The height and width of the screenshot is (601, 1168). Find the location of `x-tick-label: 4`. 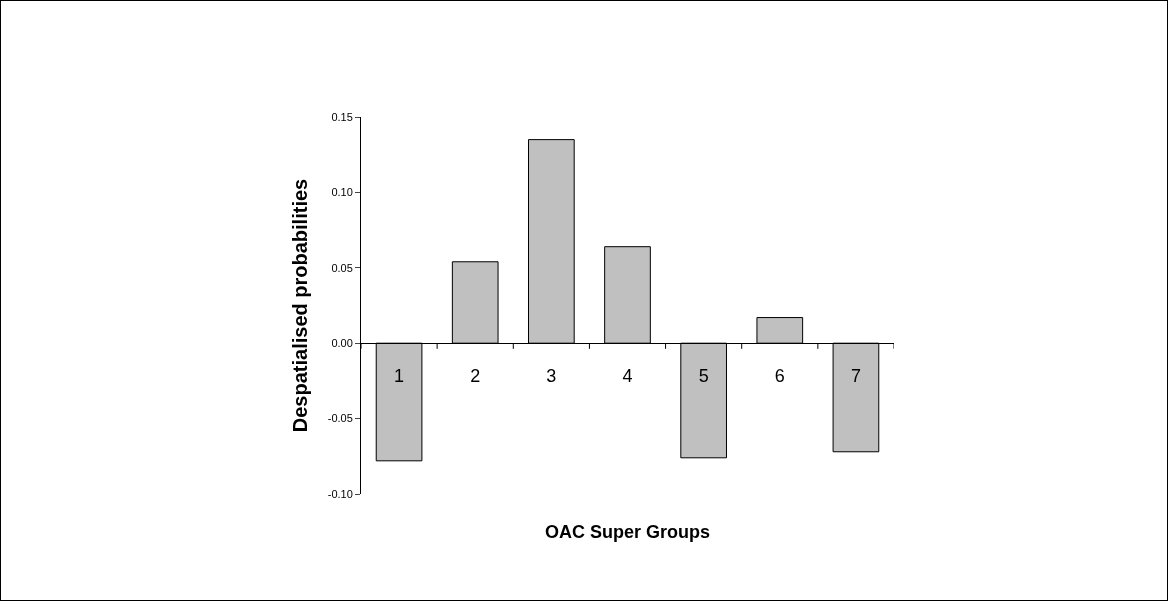

x-tick-label: 4 is located at coordinates (627, 375).